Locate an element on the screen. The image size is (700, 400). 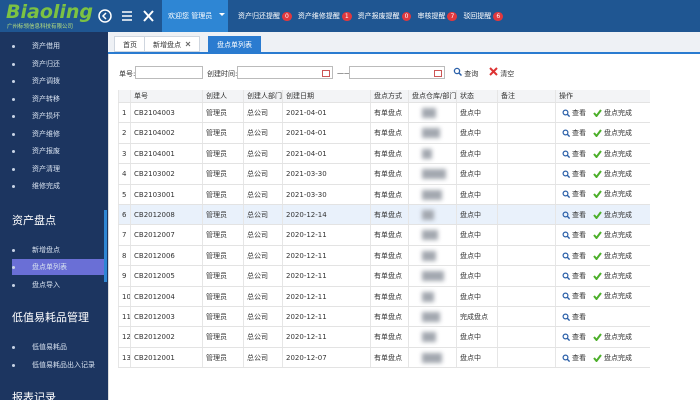
user-menu: 欢迎您 管理员 is located at coordinates (195, 16).